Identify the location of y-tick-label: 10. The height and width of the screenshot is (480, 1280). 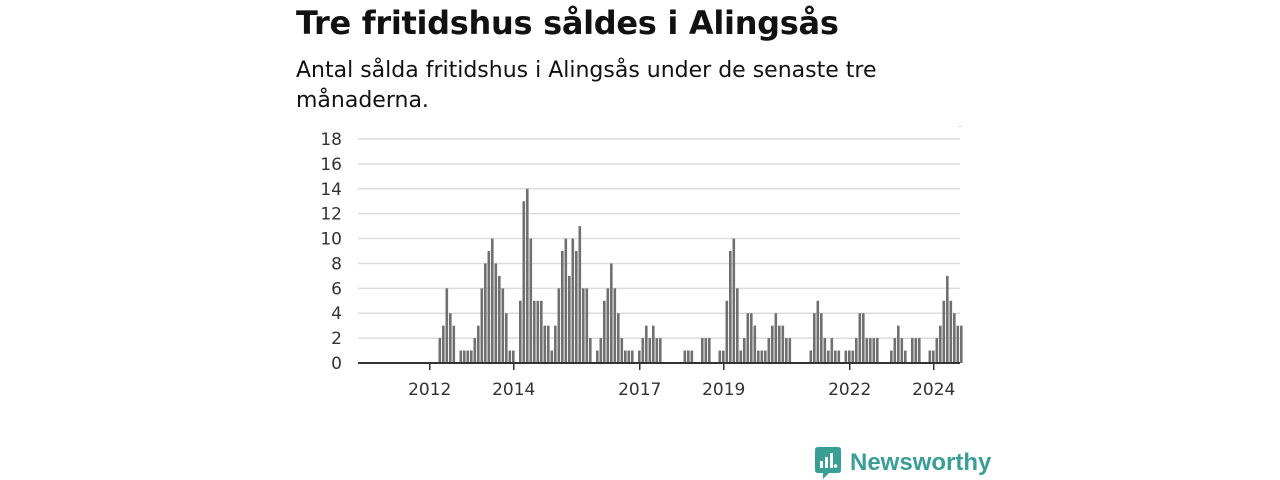
(331, 240).